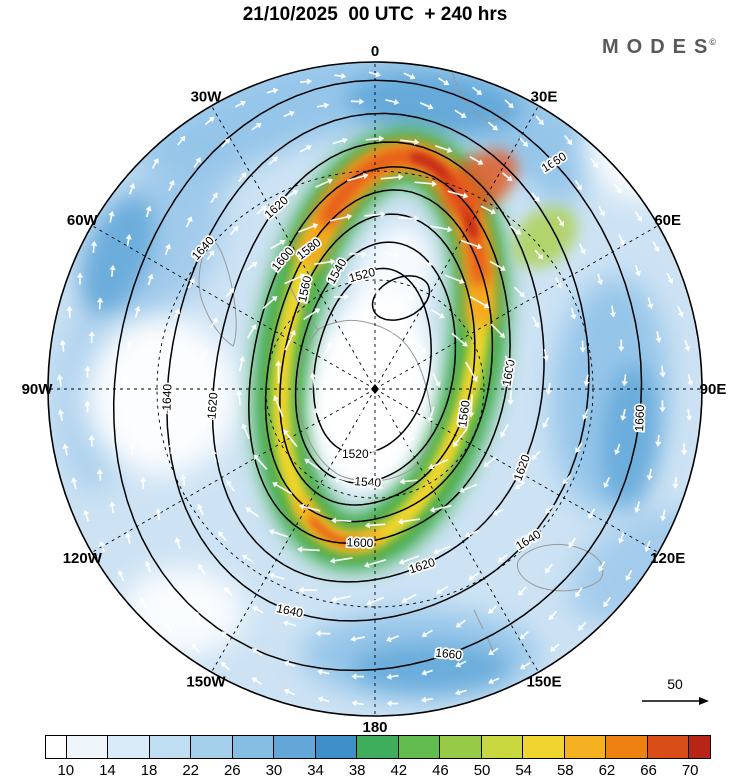 Image resolution: width=750 pixels, height=782 pixels. I want to click on colorbar-tick-label: 22, so click(191, 770).